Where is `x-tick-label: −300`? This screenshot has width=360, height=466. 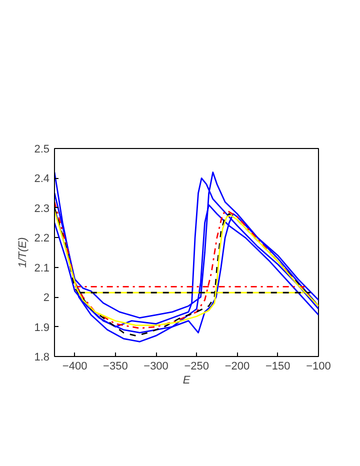
x-tick-label: −300 is located at coordinates (156, 366).